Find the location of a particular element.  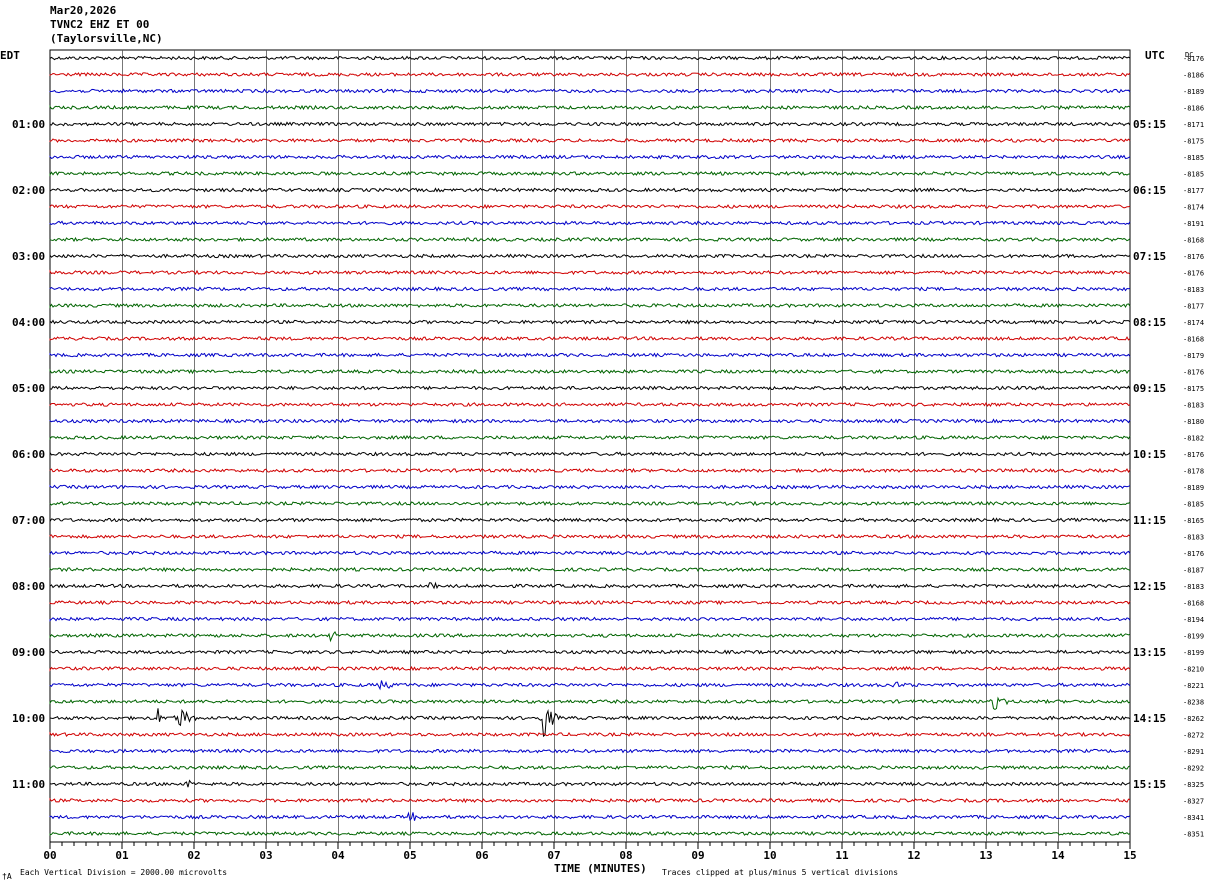

left-hour-label: 10:00 is located at coordinates (28, 718).